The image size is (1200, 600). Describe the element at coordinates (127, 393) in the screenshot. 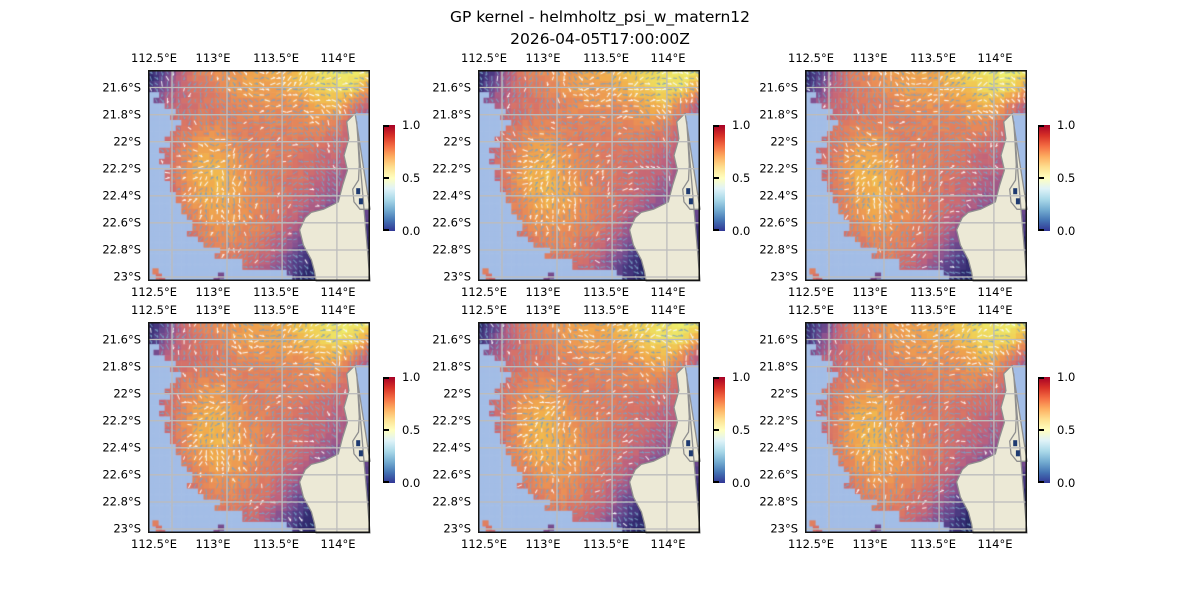

I see `y-tick-label: 22°S` at that location.